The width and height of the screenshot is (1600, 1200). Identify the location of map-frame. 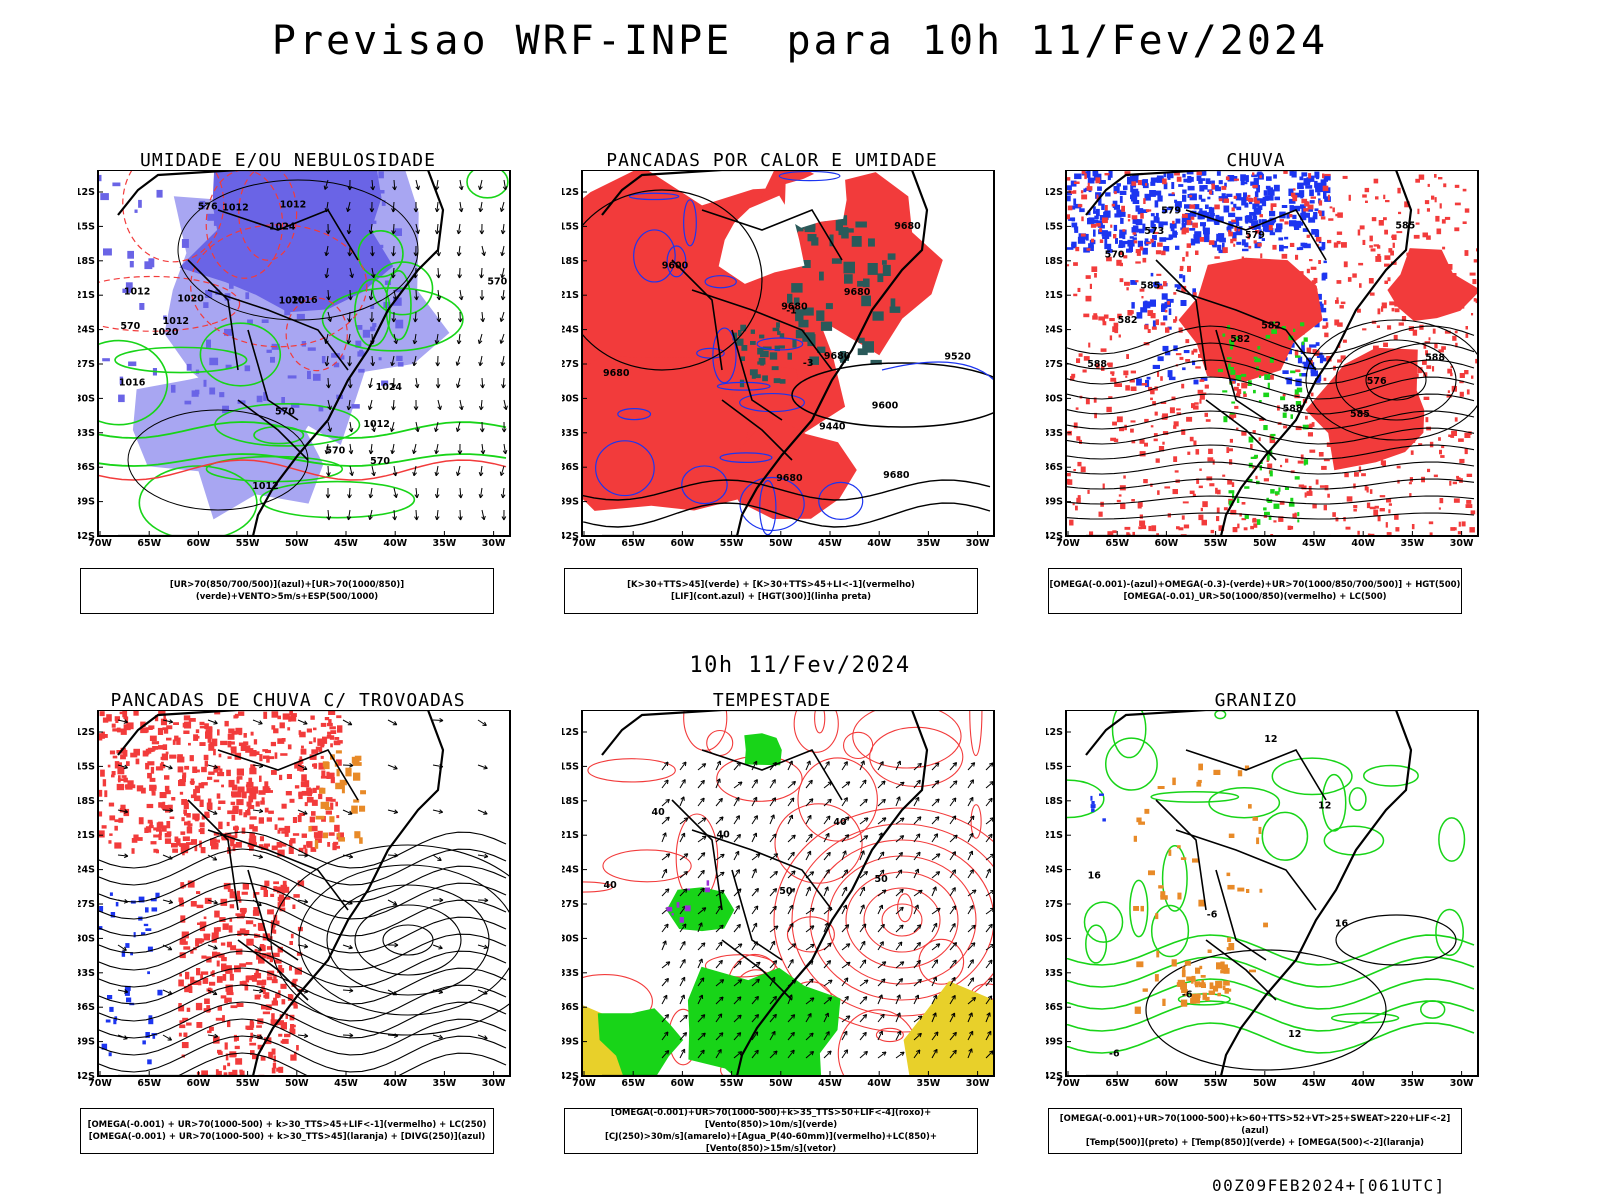
(304, 353).